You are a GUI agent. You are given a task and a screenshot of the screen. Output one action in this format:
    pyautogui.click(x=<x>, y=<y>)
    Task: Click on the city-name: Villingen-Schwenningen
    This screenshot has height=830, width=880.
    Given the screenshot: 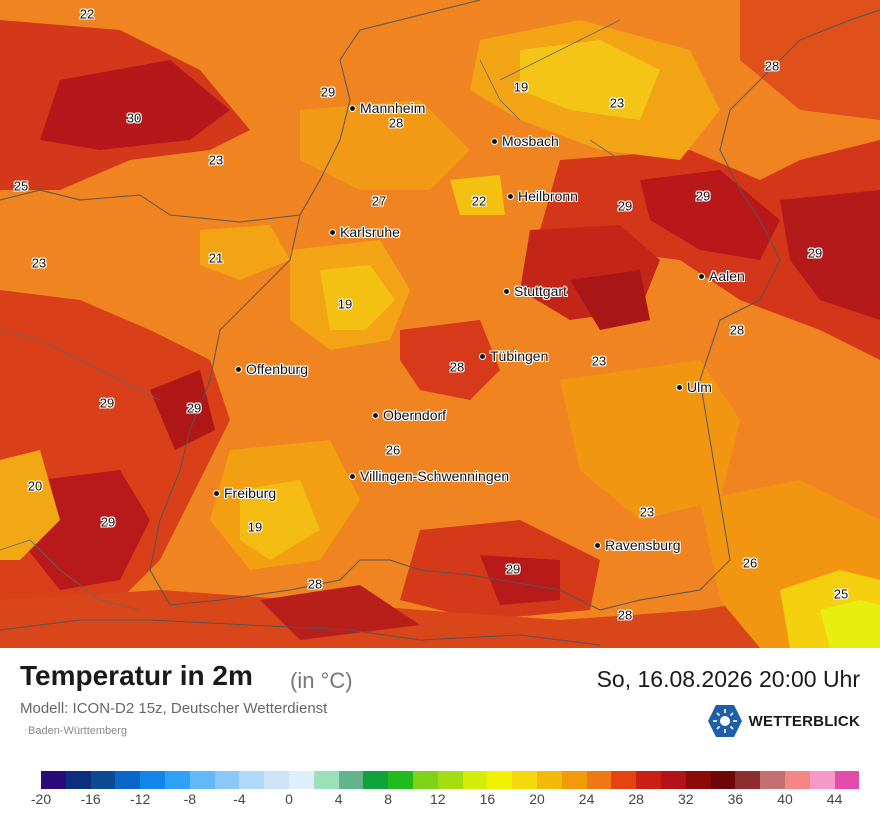 What is the action you would take?
    pyautogui.click(x=435, y=476)
    